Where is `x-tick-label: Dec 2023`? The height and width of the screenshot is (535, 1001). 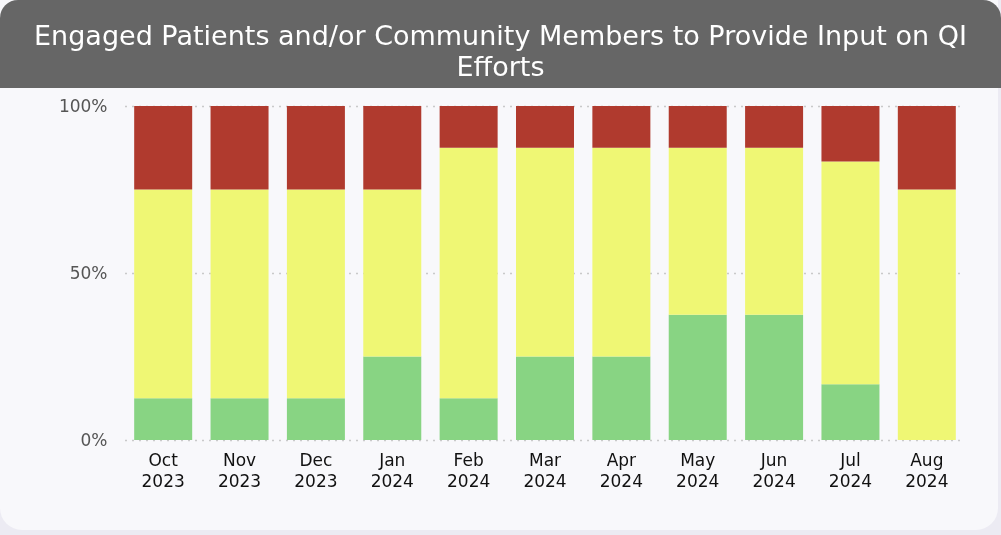
x-tick-label: Dec 2023 is located at coordinates (316, 470).